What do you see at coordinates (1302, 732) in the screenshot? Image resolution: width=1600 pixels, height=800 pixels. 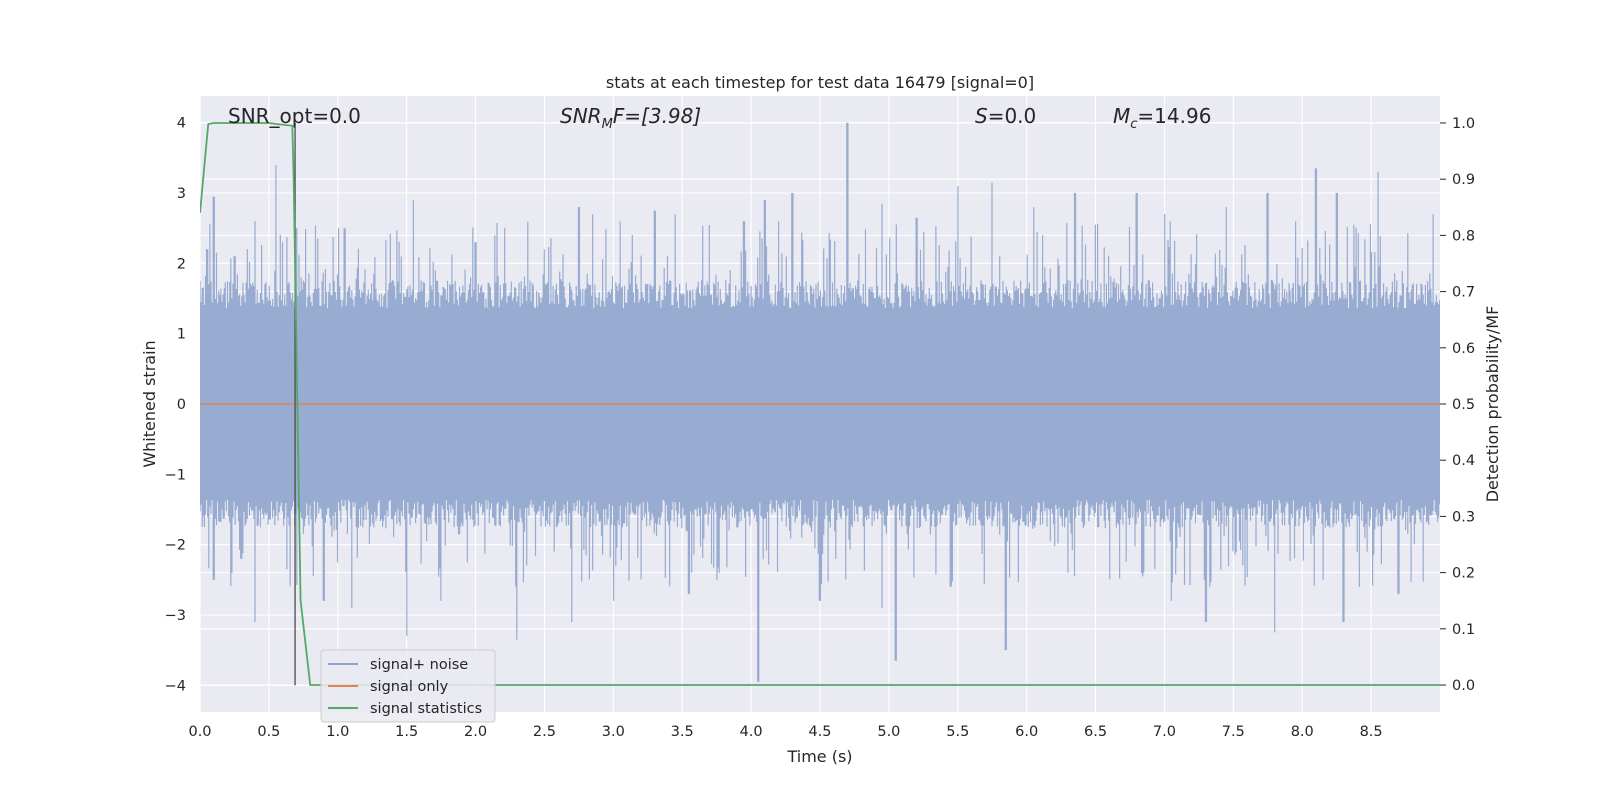 I see `x-tick-label: 8.0` at bounding box center [1302, 732].